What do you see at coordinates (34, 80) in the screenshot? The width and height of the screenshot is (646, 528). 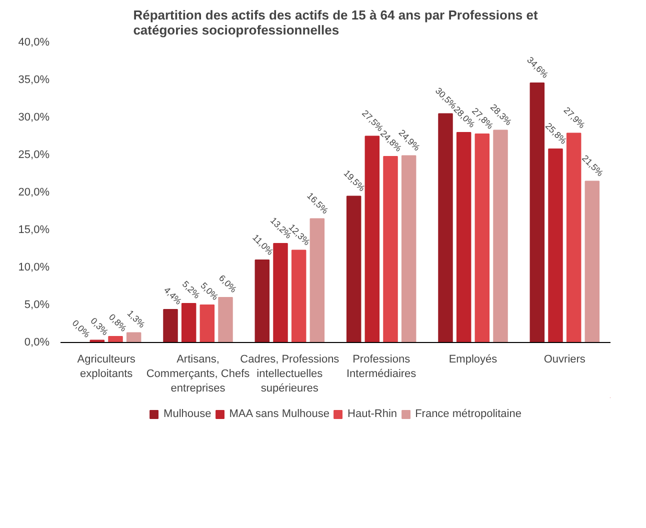 I see `y-tick-label: 35,0%` at bounding box center [34, 80].